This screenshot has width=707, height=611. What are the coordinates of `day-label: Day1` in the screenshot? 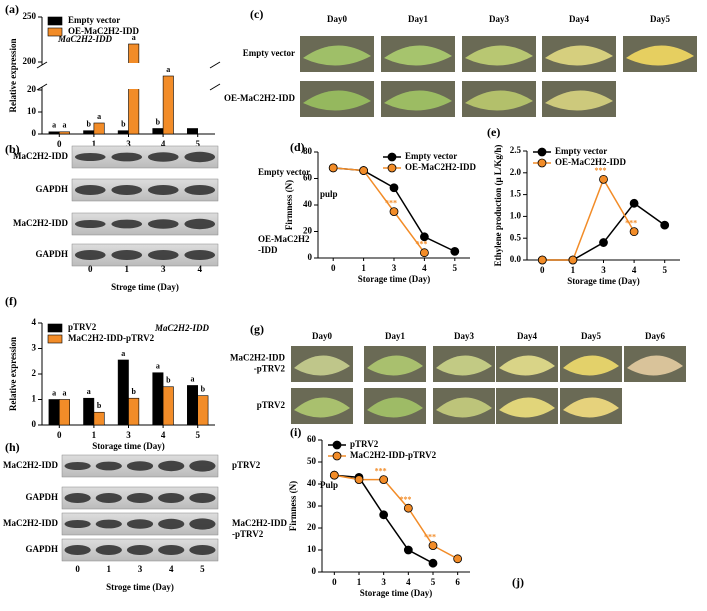 It's located at (418, 19).